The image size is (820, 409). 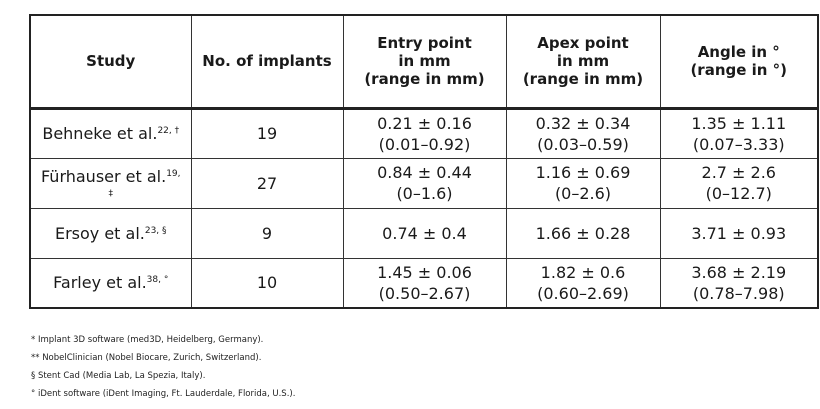 I want to click on apex-cell: 1.16 ± 0.69 (0–2.6), so click(x=583, y=183).